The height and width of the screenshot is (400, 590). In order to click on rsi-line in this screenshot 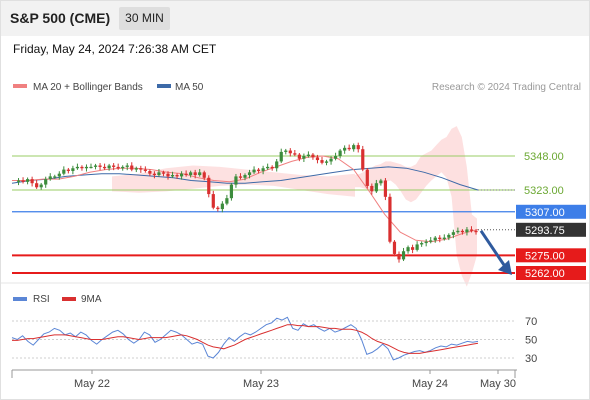, I will do `click(245, 338)`.